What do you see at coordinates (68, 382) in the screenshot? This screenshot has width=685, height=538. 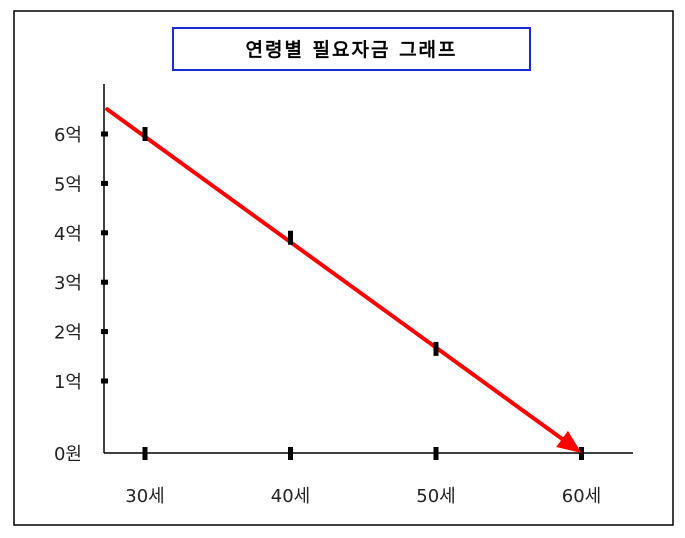 I see `y-tick-label: 1억` at bounding box center [68, 382].